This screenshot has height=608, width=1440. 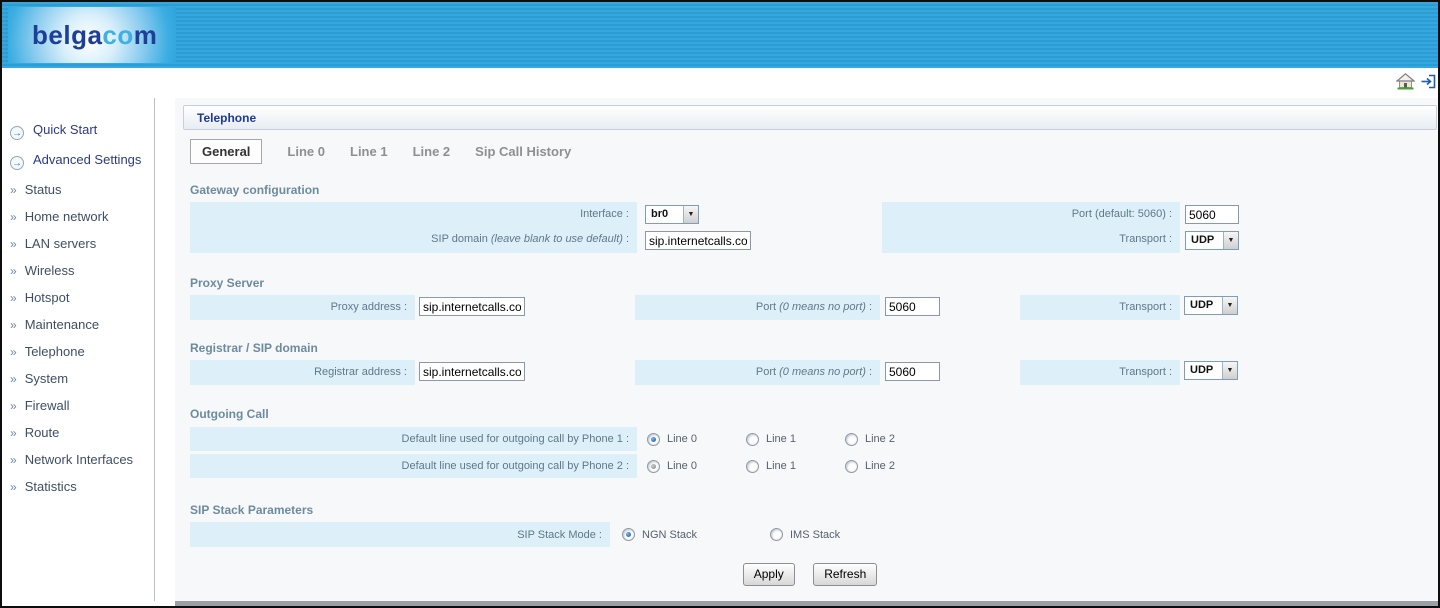 What do you see at coordinates (472, 306) in the screenshot?
I see `proxy-address-input` at bounding box center [472, 306].